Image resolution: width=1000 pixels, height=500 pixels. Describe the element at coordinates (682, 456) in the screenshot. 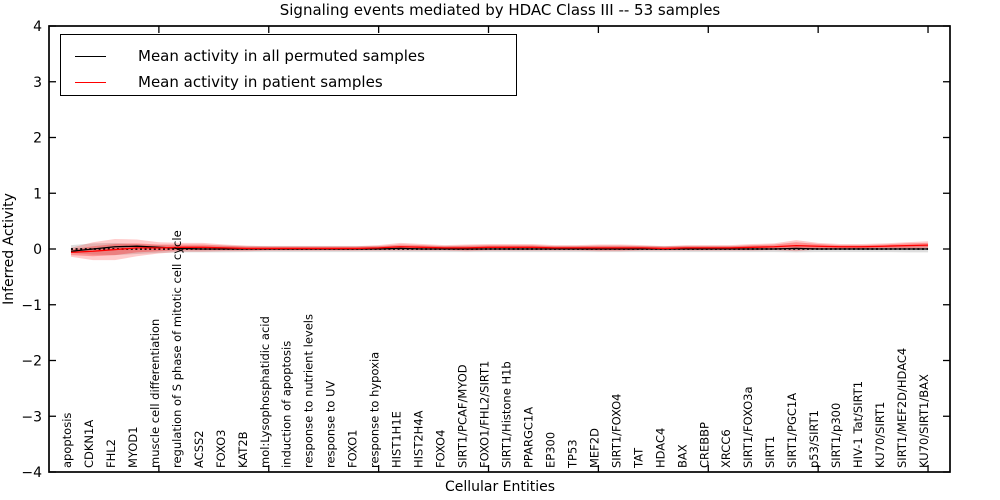

I see `entity-label: BAX` at that location.